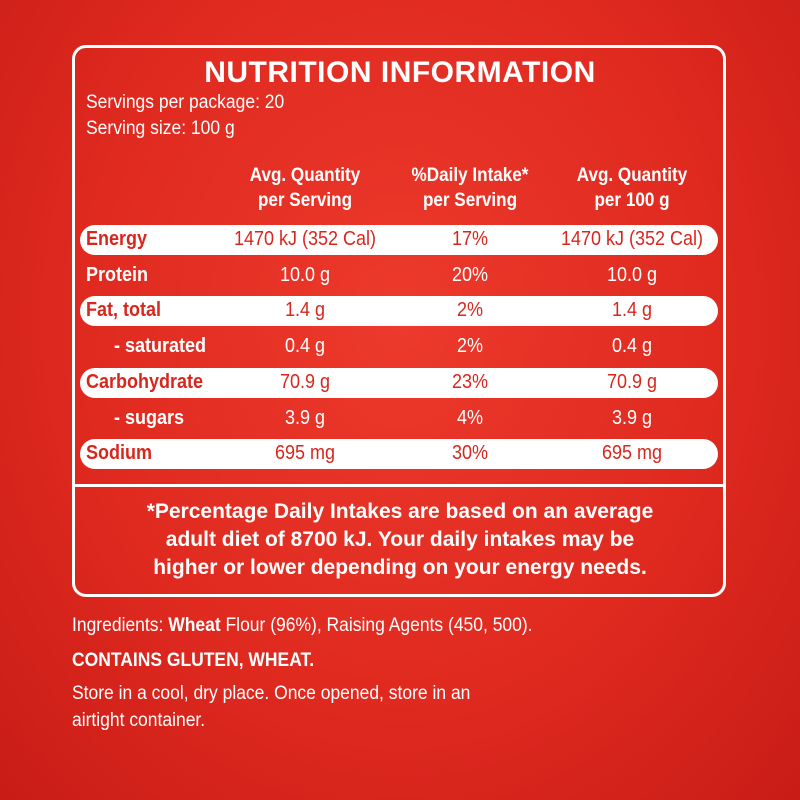 This screenshot has height=800, width=800. Describe the element at coordinates (117, 274) in the screenshot. I see `row-label: Protein` at that location.